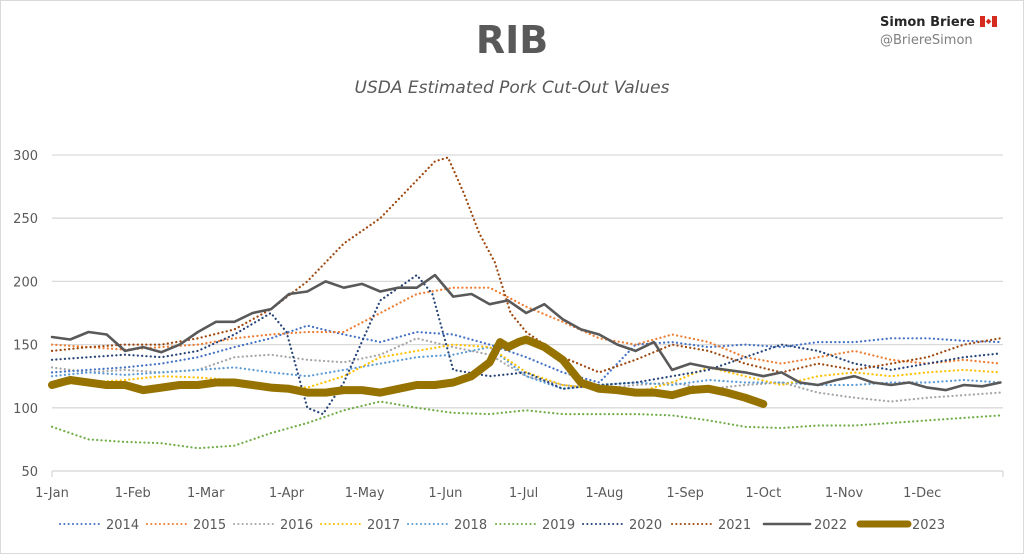 The width and height of the screenshot is (1024, 554). I want to click on canada-flag-icon, so click(988, 21).